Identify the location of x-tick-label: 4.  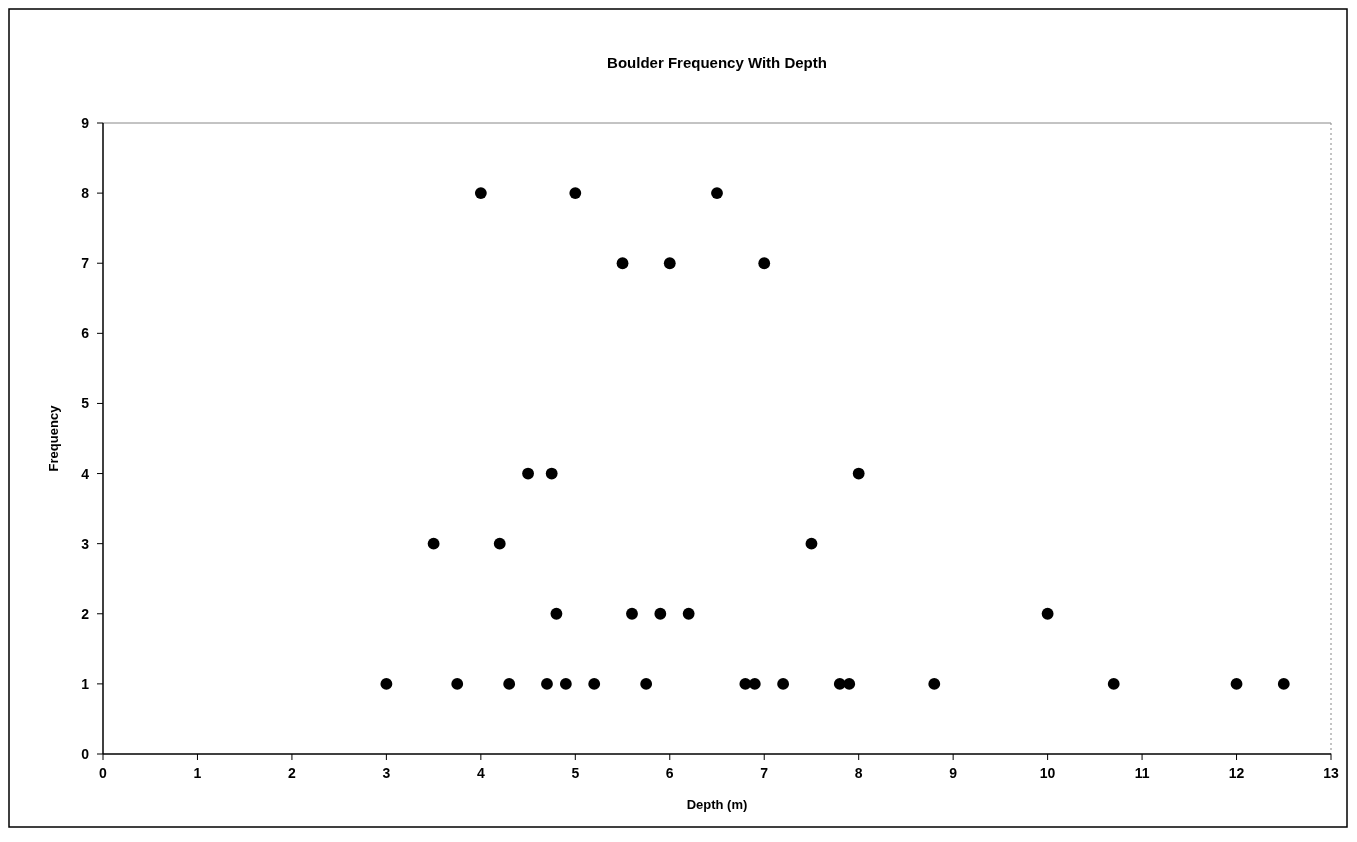
(480, 773).